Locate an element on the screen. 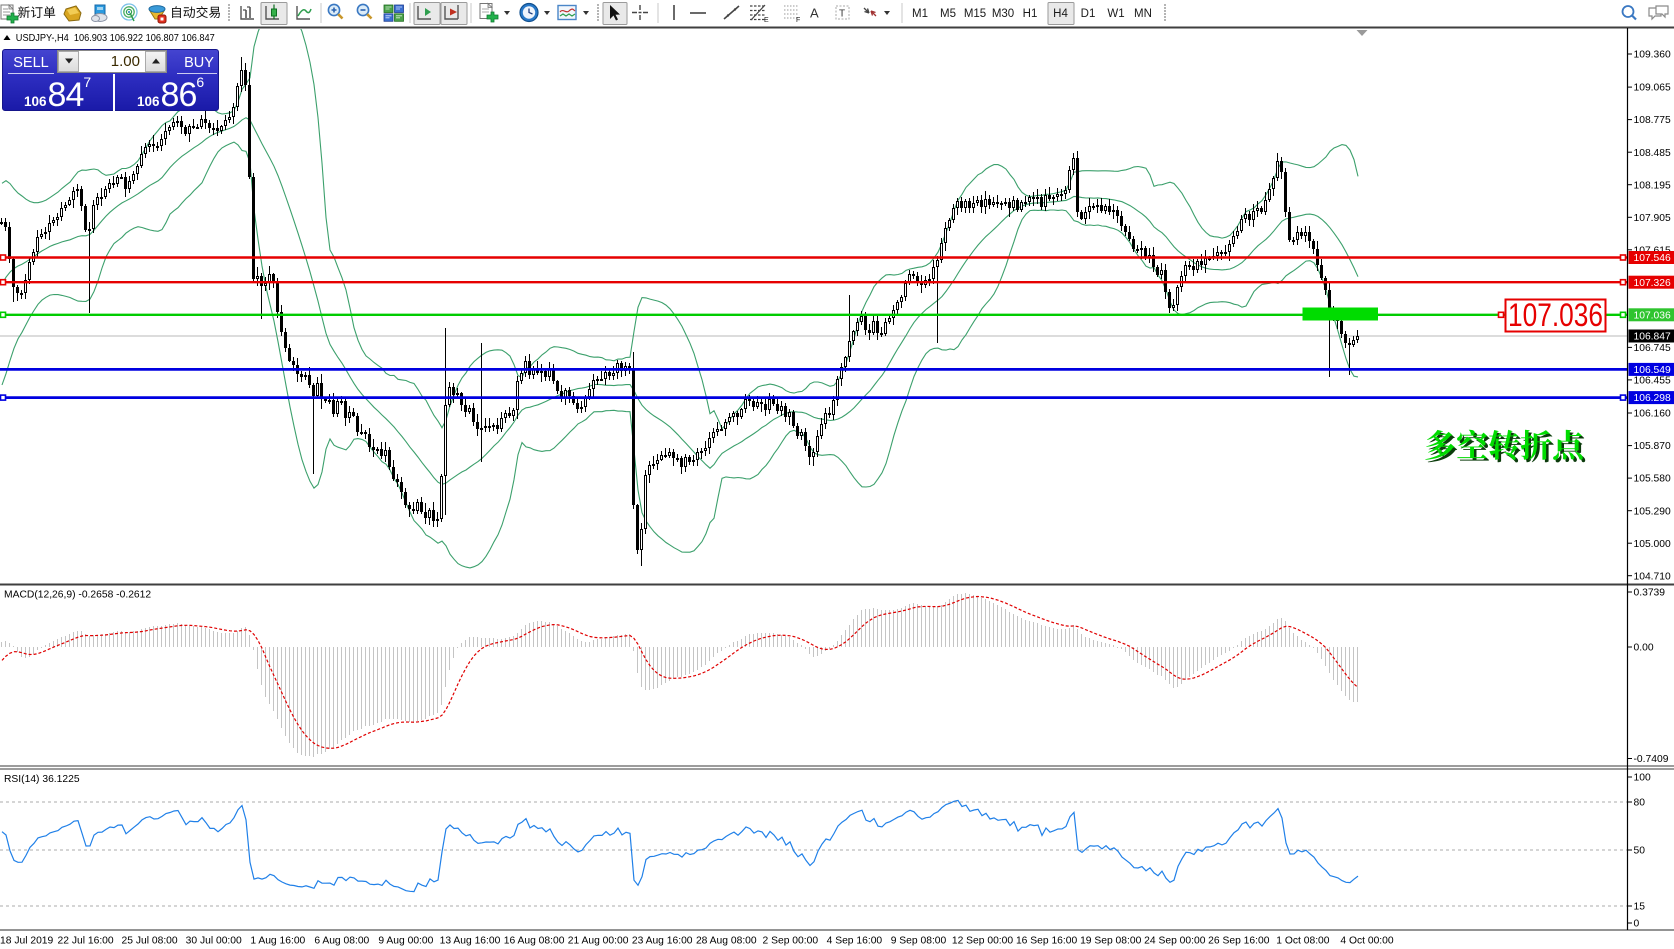 Image resolution: width=1674 pixels, height=949 pixels. svg-text: 100 is located at coordinates (1642, 778).